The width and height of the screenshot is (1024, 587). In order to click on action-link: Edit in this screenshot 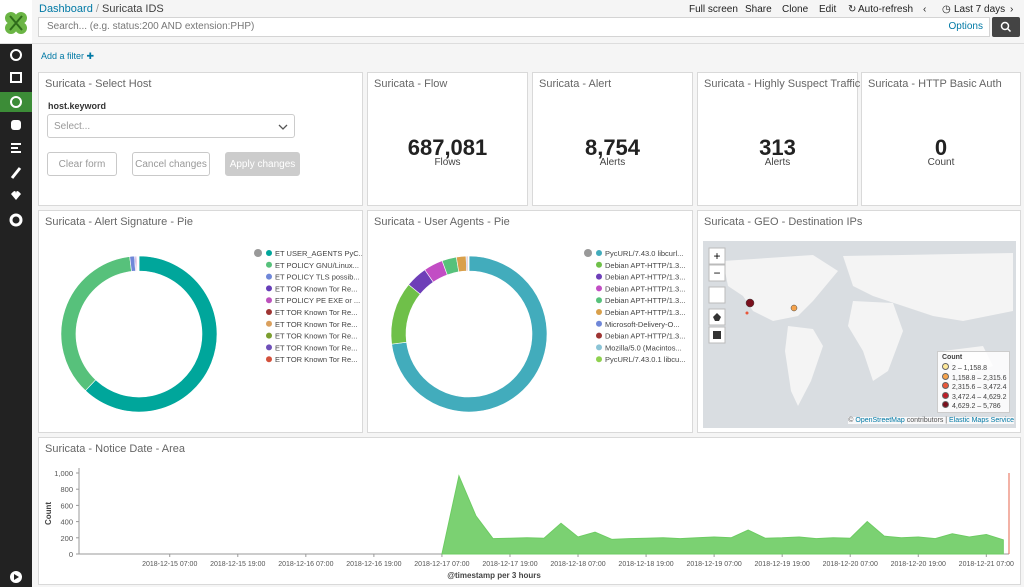, I will do `click(828, 9)`.